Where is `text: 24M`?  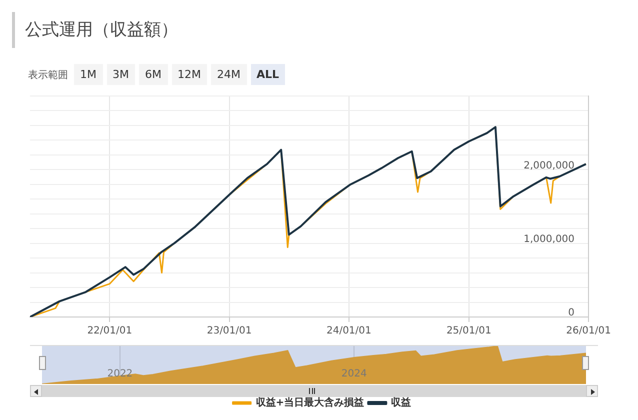
text: 24M is located at coordinates (228, 74).